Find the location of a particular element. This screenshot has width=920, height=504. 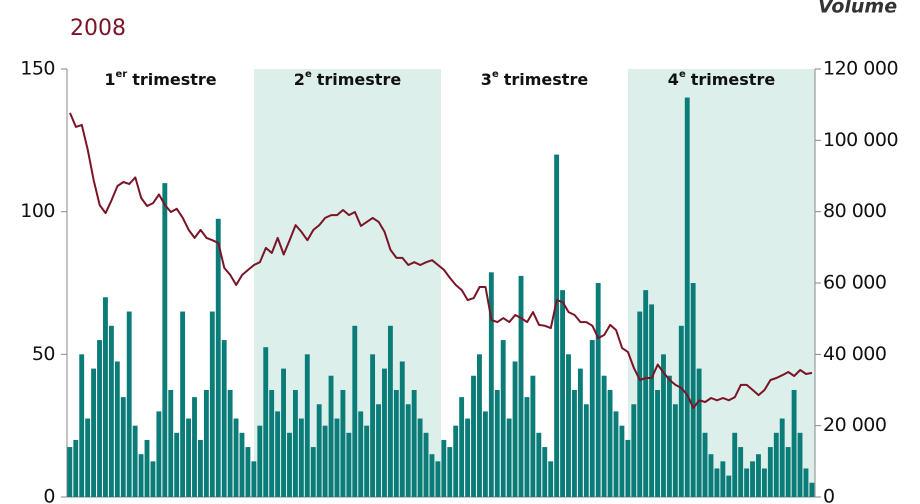

y2-tick-label: 120 000 is located at coordinates (860, 69).